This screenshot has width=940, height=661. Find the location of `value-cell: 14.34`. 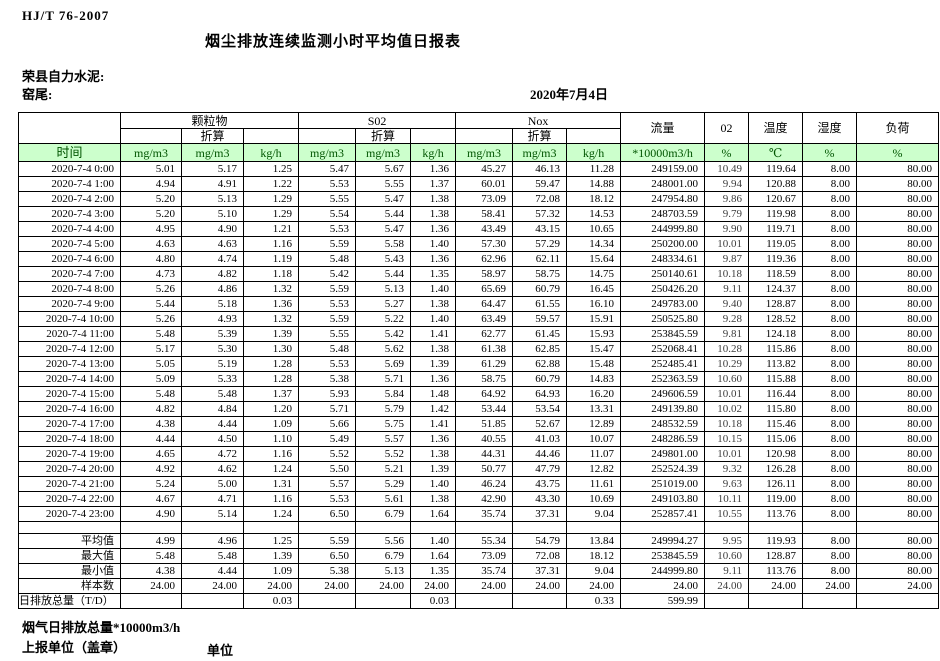

value-cell: 14.34 is located at coordinates (594, 244).